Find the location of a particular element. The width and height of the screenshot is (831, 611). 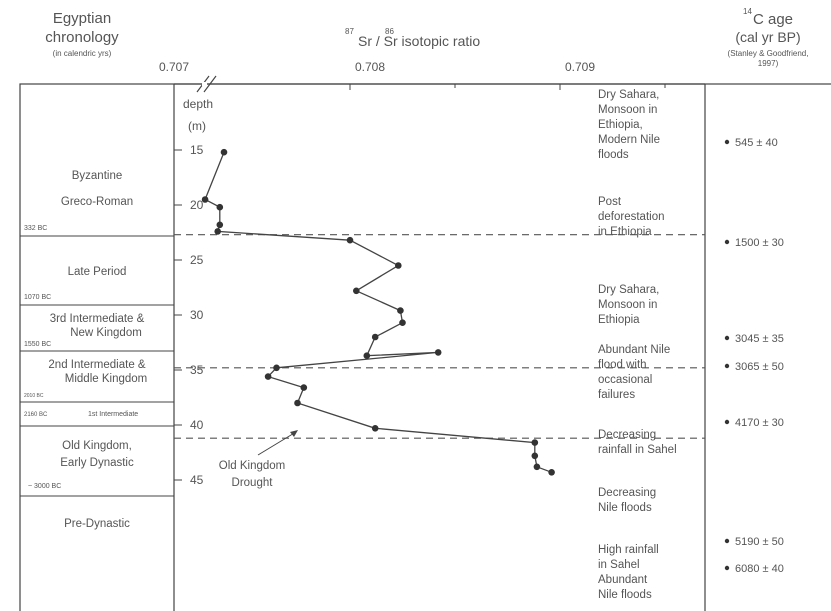

y-tick-label: 30 is located at coordinates (197, 315).